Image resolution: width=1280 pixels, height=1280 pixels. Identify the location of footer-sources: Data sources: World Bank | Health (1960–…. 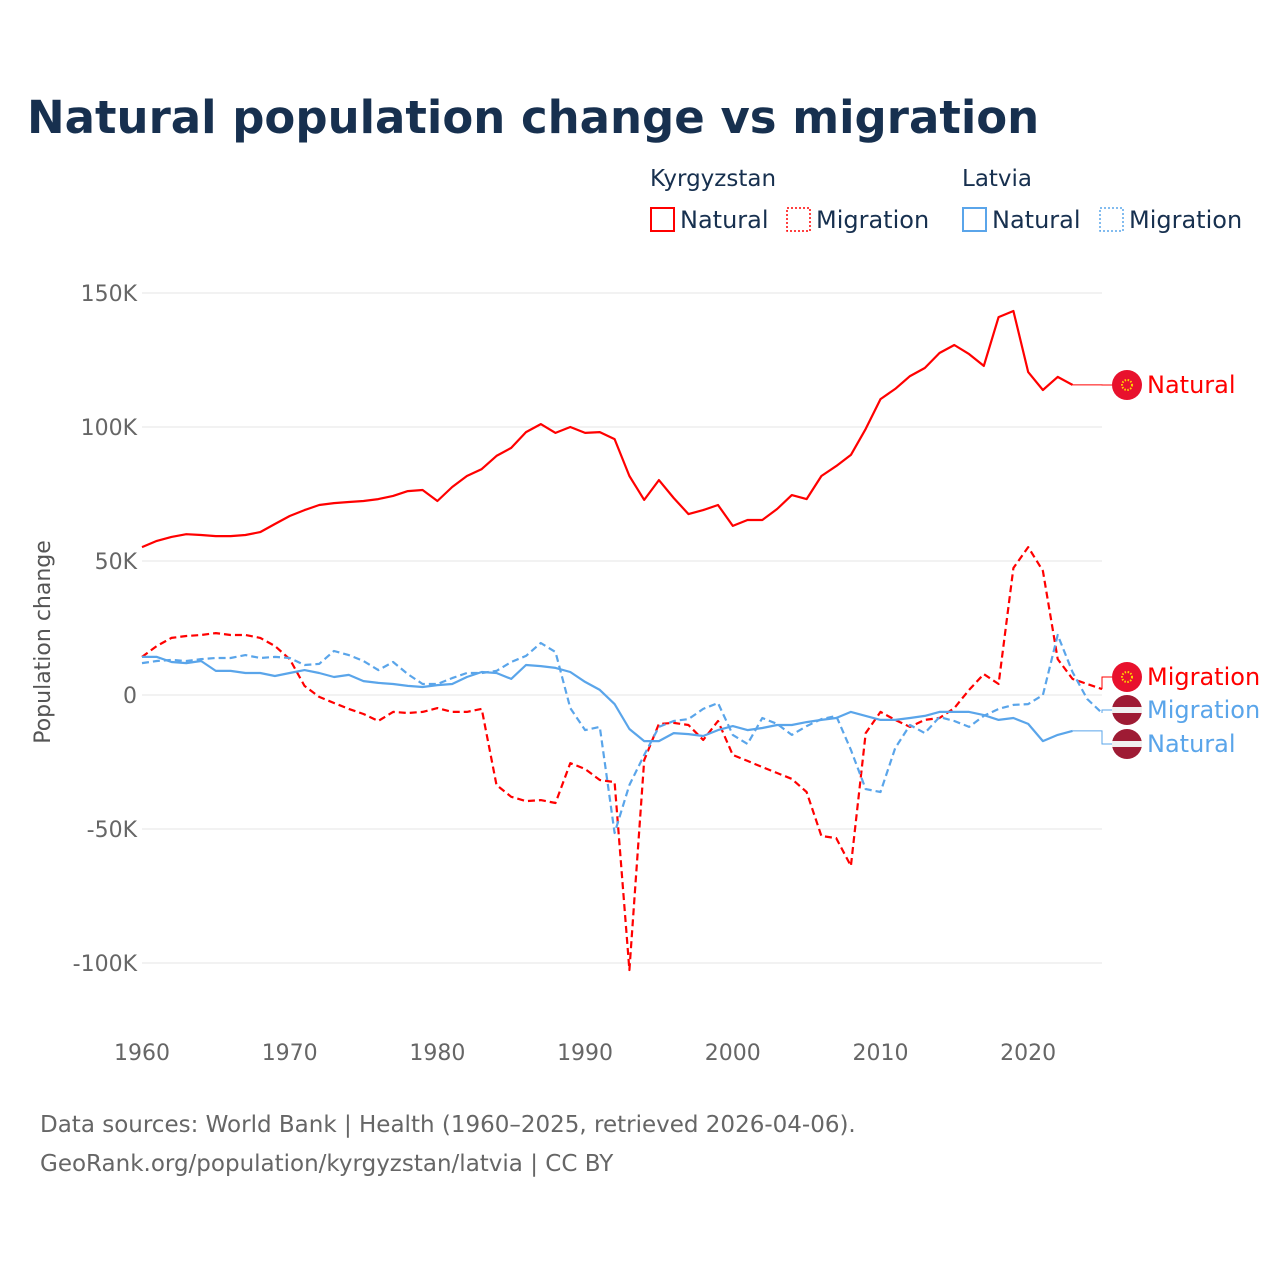
(448, 1125).